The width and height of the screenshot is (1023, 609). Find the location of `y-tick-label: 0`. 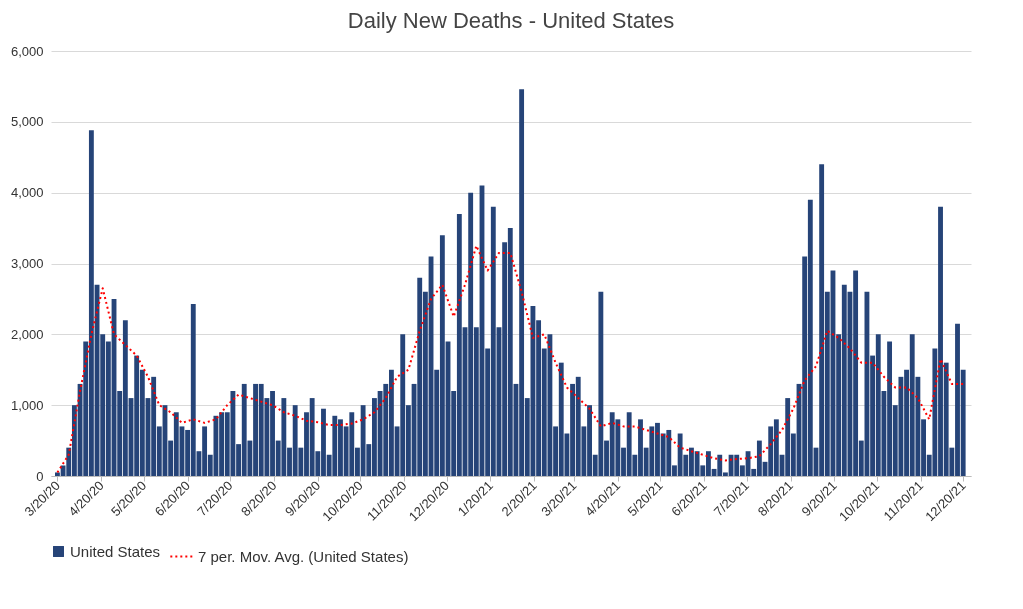

y-tick-label: 0 is located at coordinates (40, 476).